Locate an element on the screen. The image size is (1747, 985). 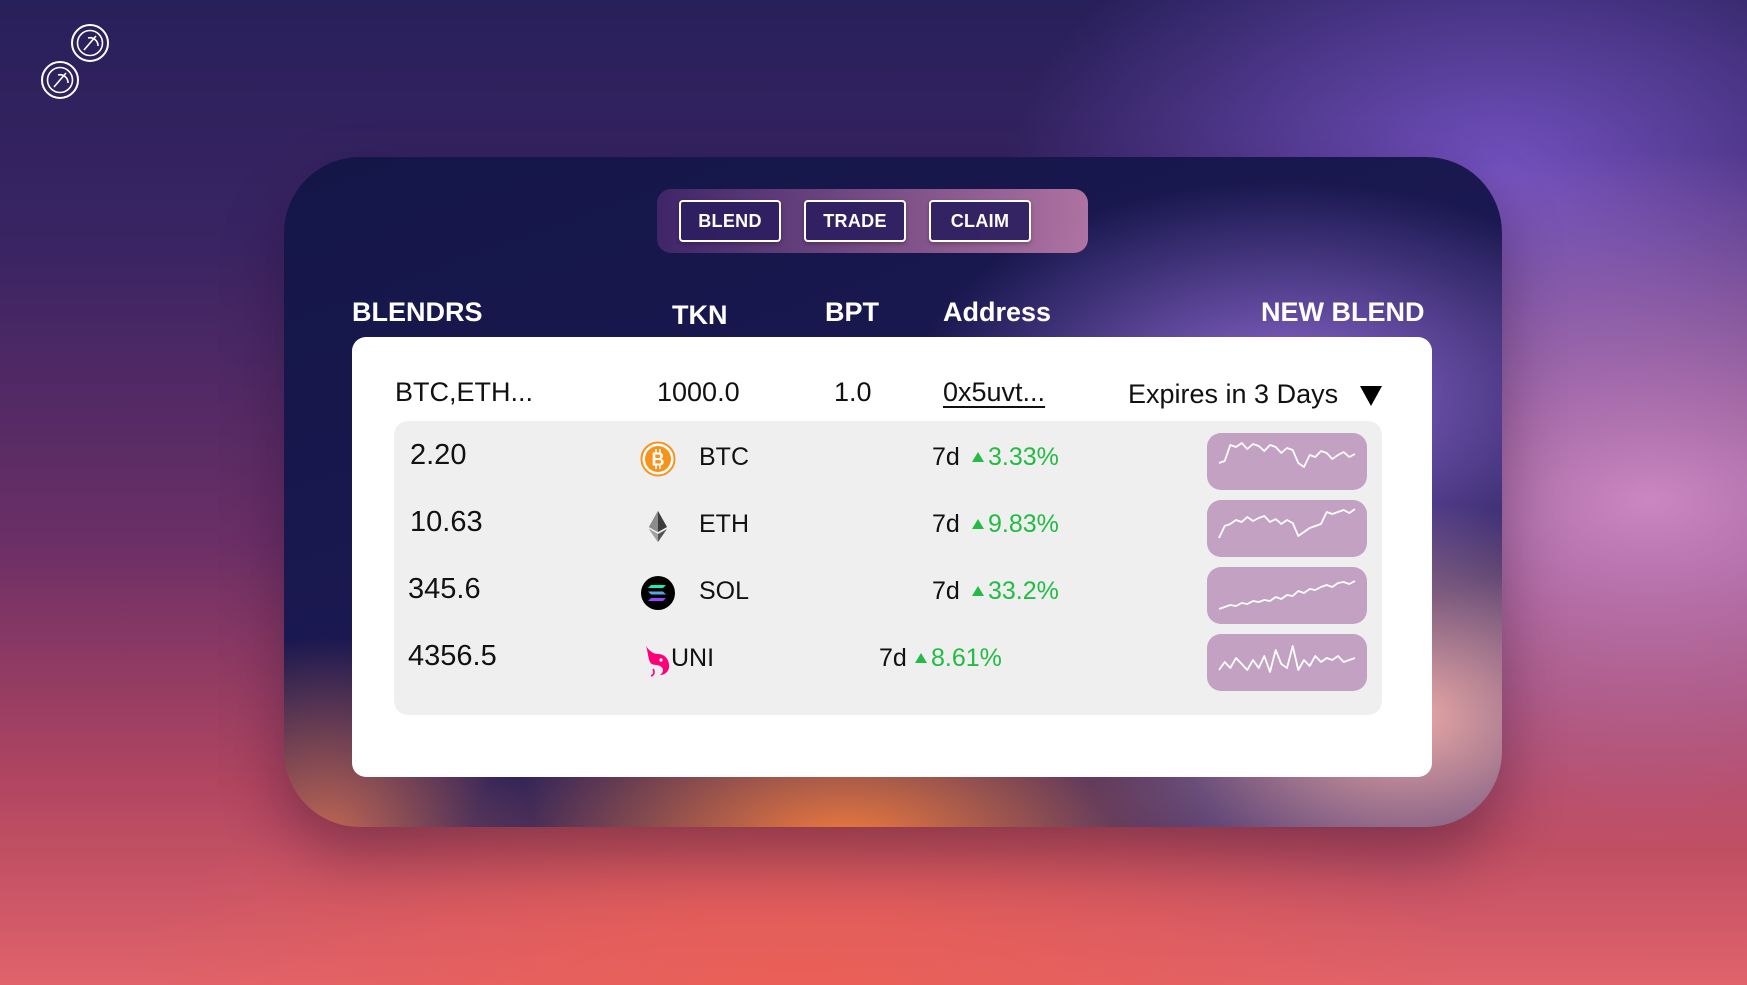
chevron-down-icon is located at coordinates (1371, 396).